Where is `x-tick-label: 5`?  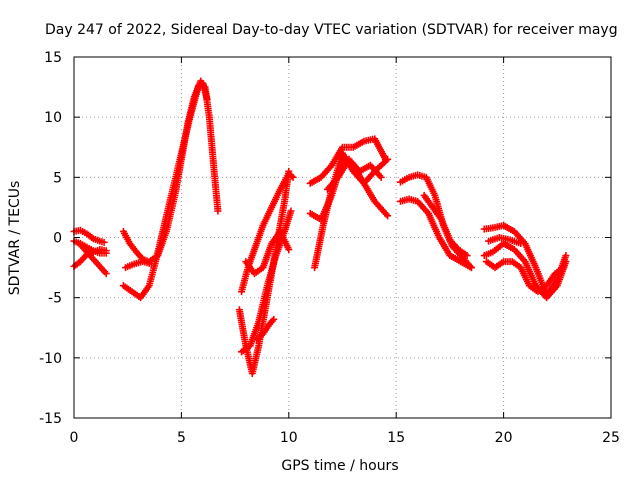 x-tick-label: 5 is located at coordinates (181, 438).